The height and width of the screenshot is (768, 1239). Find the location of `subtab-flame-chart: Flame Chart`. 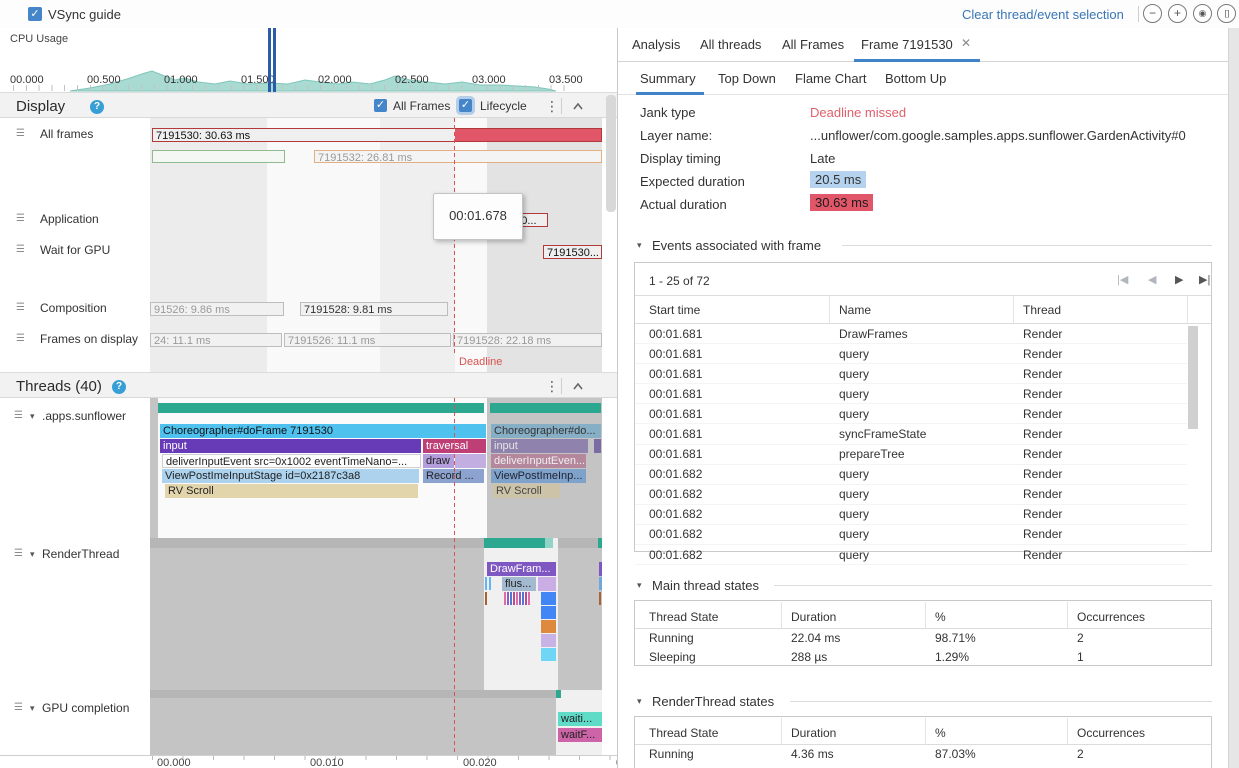

subtab-flame-chart: Flame Chart is located at coordinates (831, 78).